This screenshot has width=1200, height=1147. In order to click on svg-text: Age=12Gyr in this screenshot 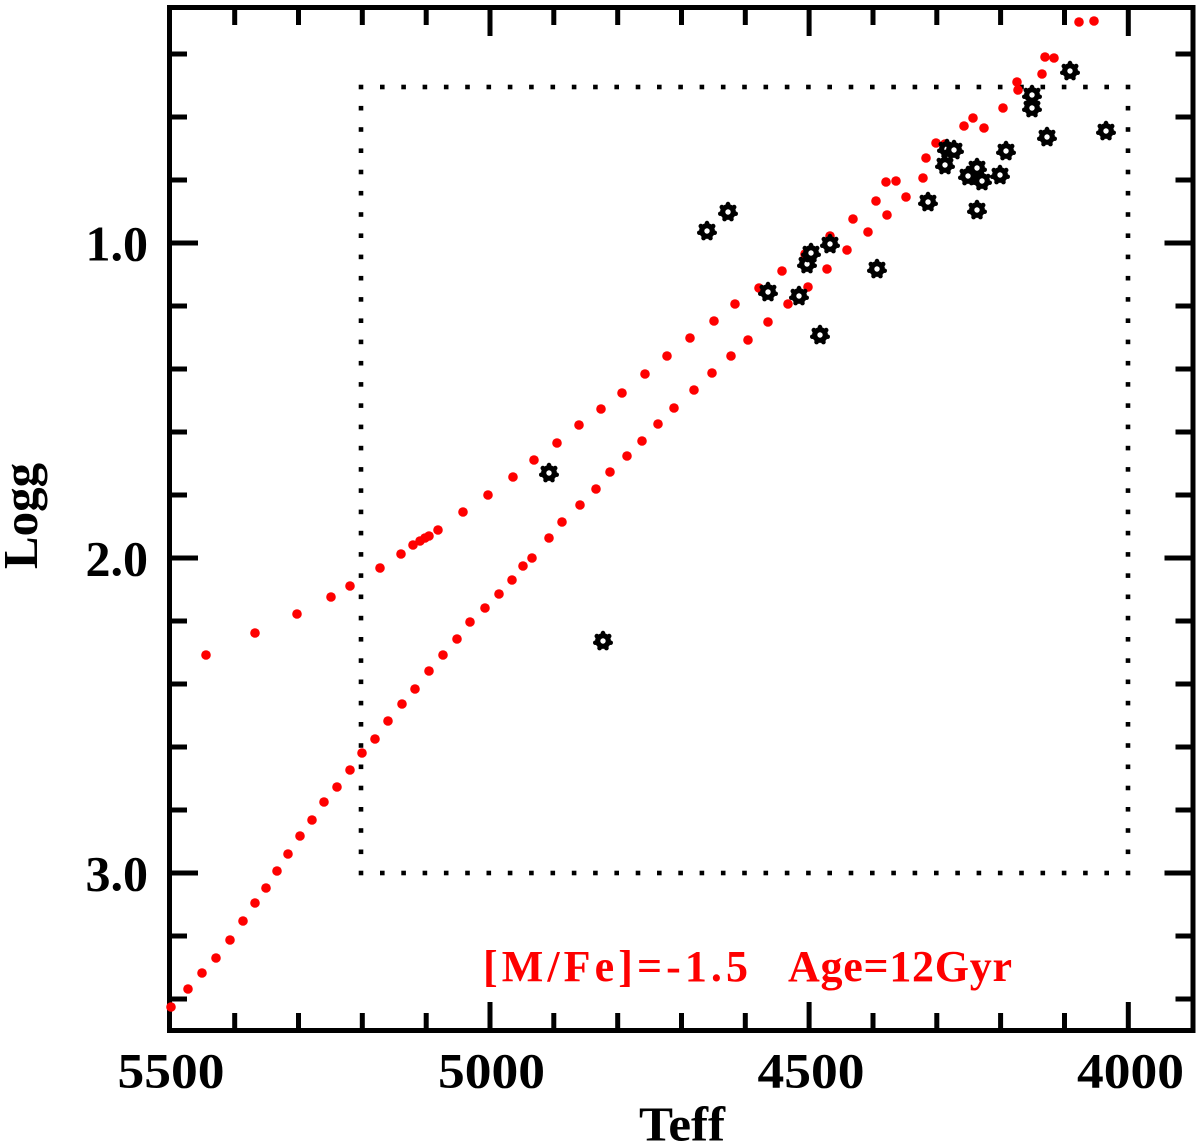, I will do `click(900, 966)`.